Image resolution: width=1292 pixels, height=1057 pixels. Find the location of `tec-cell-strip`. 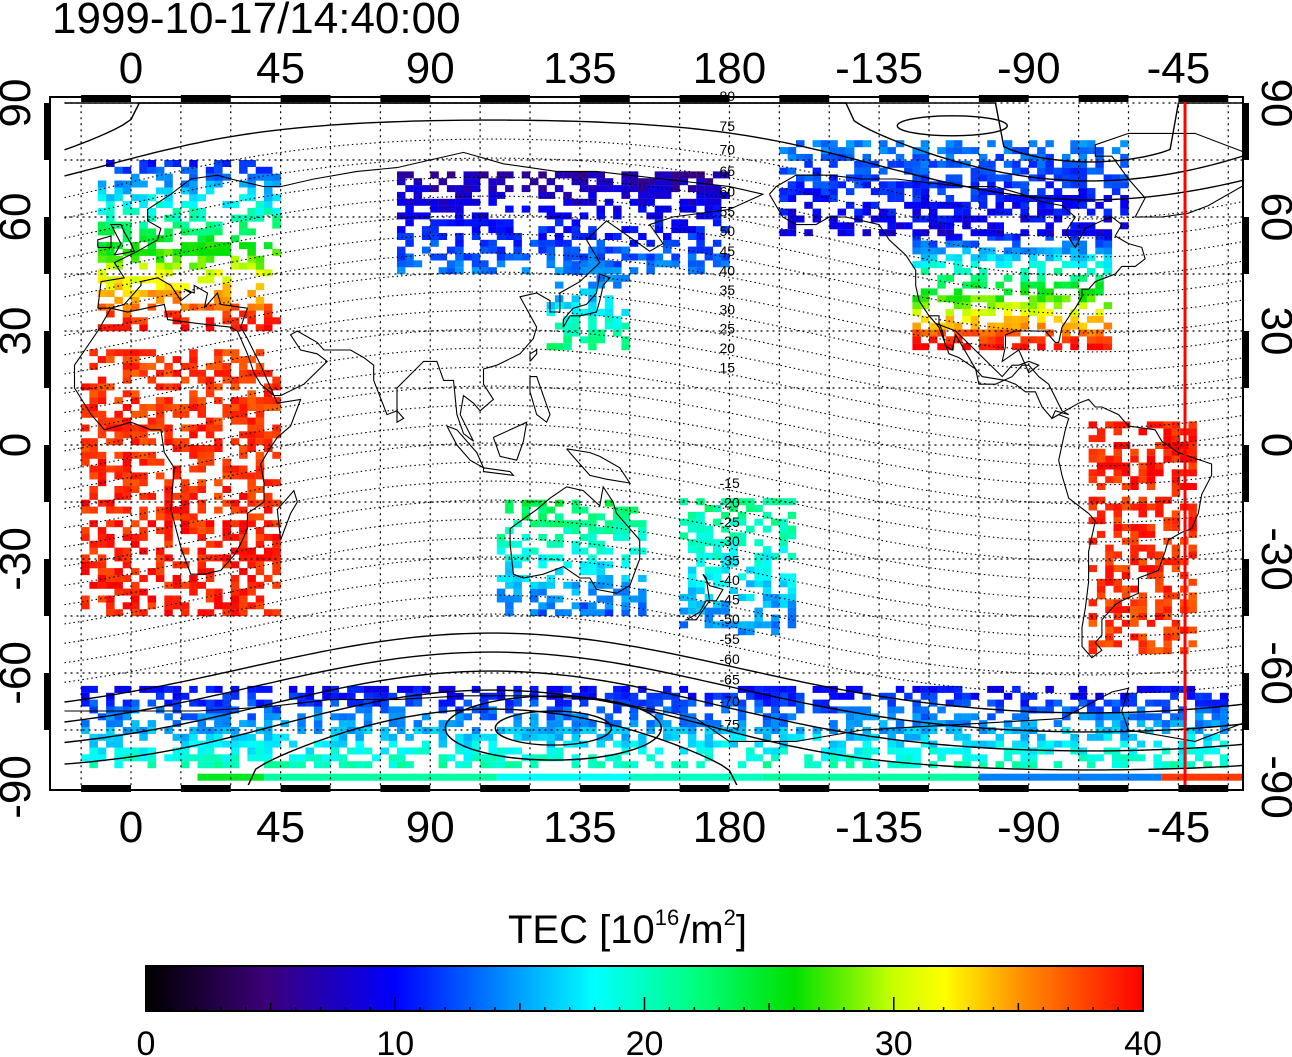

tec-cell-strip is located at coordinates (1070, 777).